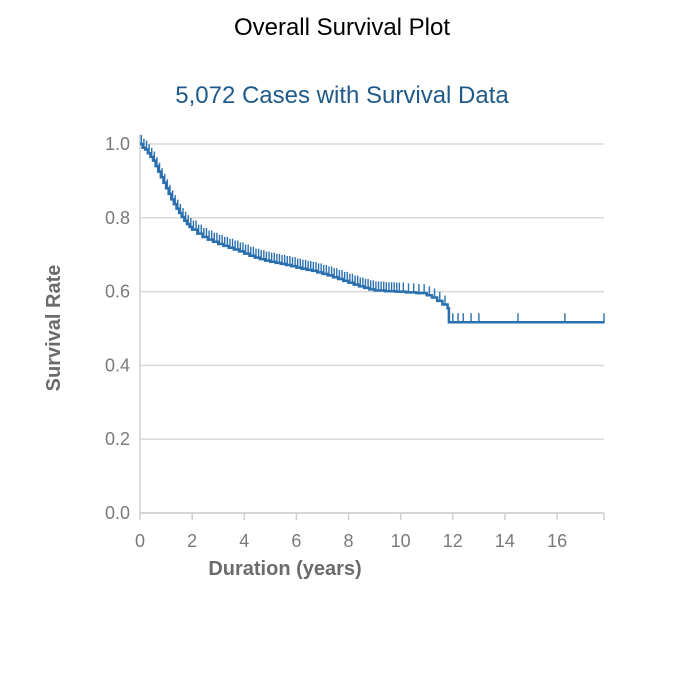  I want to click on x-tick-label: 4, so click(244, 541).